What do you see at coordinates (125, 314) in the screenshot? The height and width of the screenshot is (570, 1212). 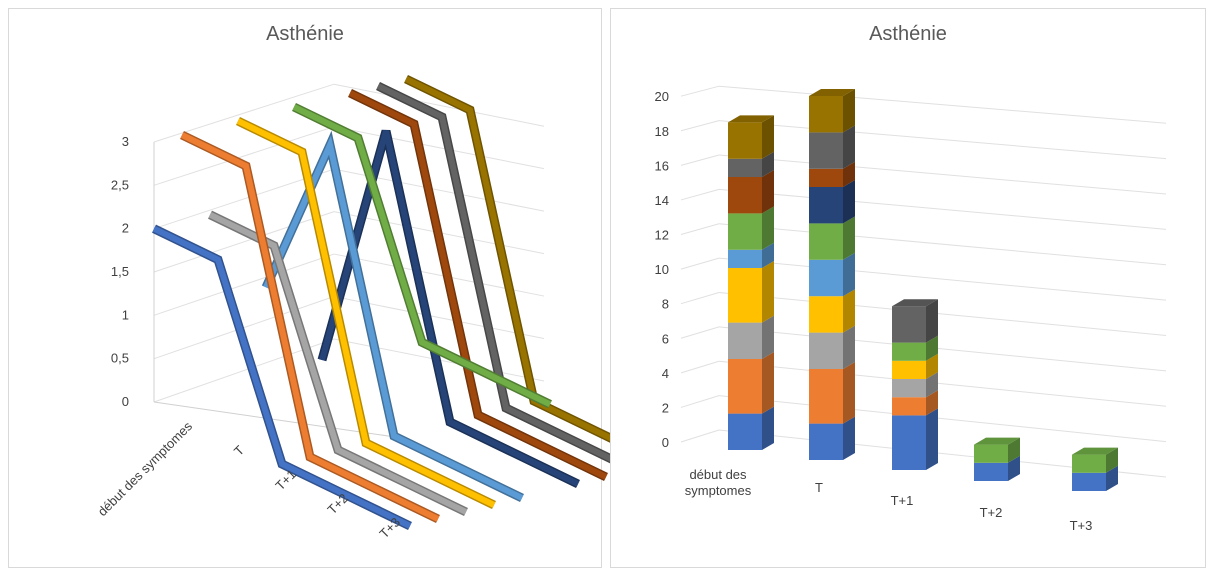 I see `y-tick-label: 1` at bounding box center [125, 314].